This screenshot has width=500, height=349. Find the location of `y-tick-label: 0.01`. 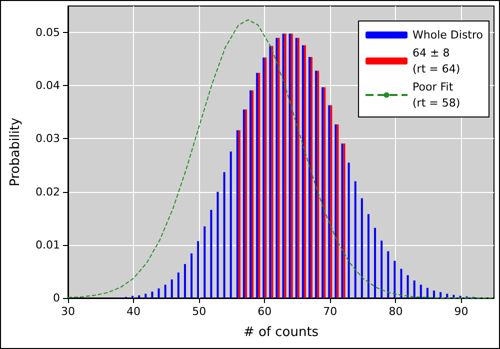

y-tick-label: 0.01 is located at coordinates (48, 245).